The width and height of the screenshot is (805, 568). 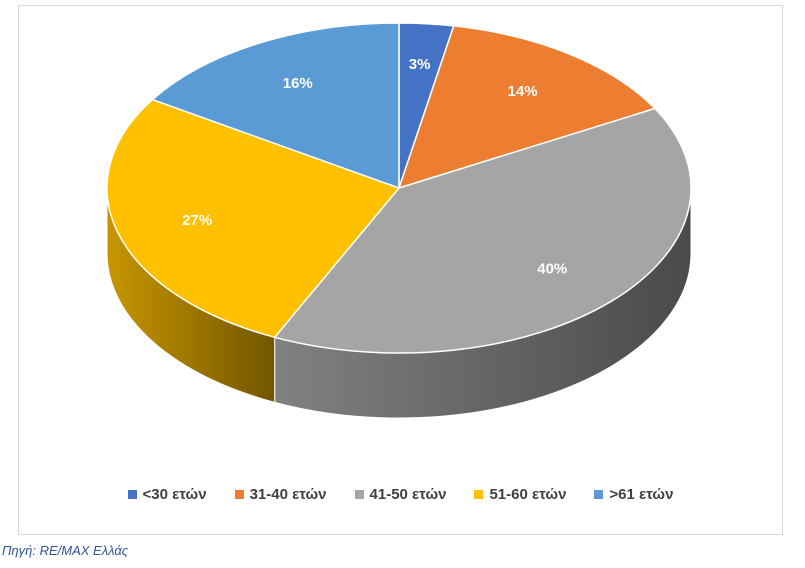 I want to click on data-label-2: 40%, so click(x=552, y=268).